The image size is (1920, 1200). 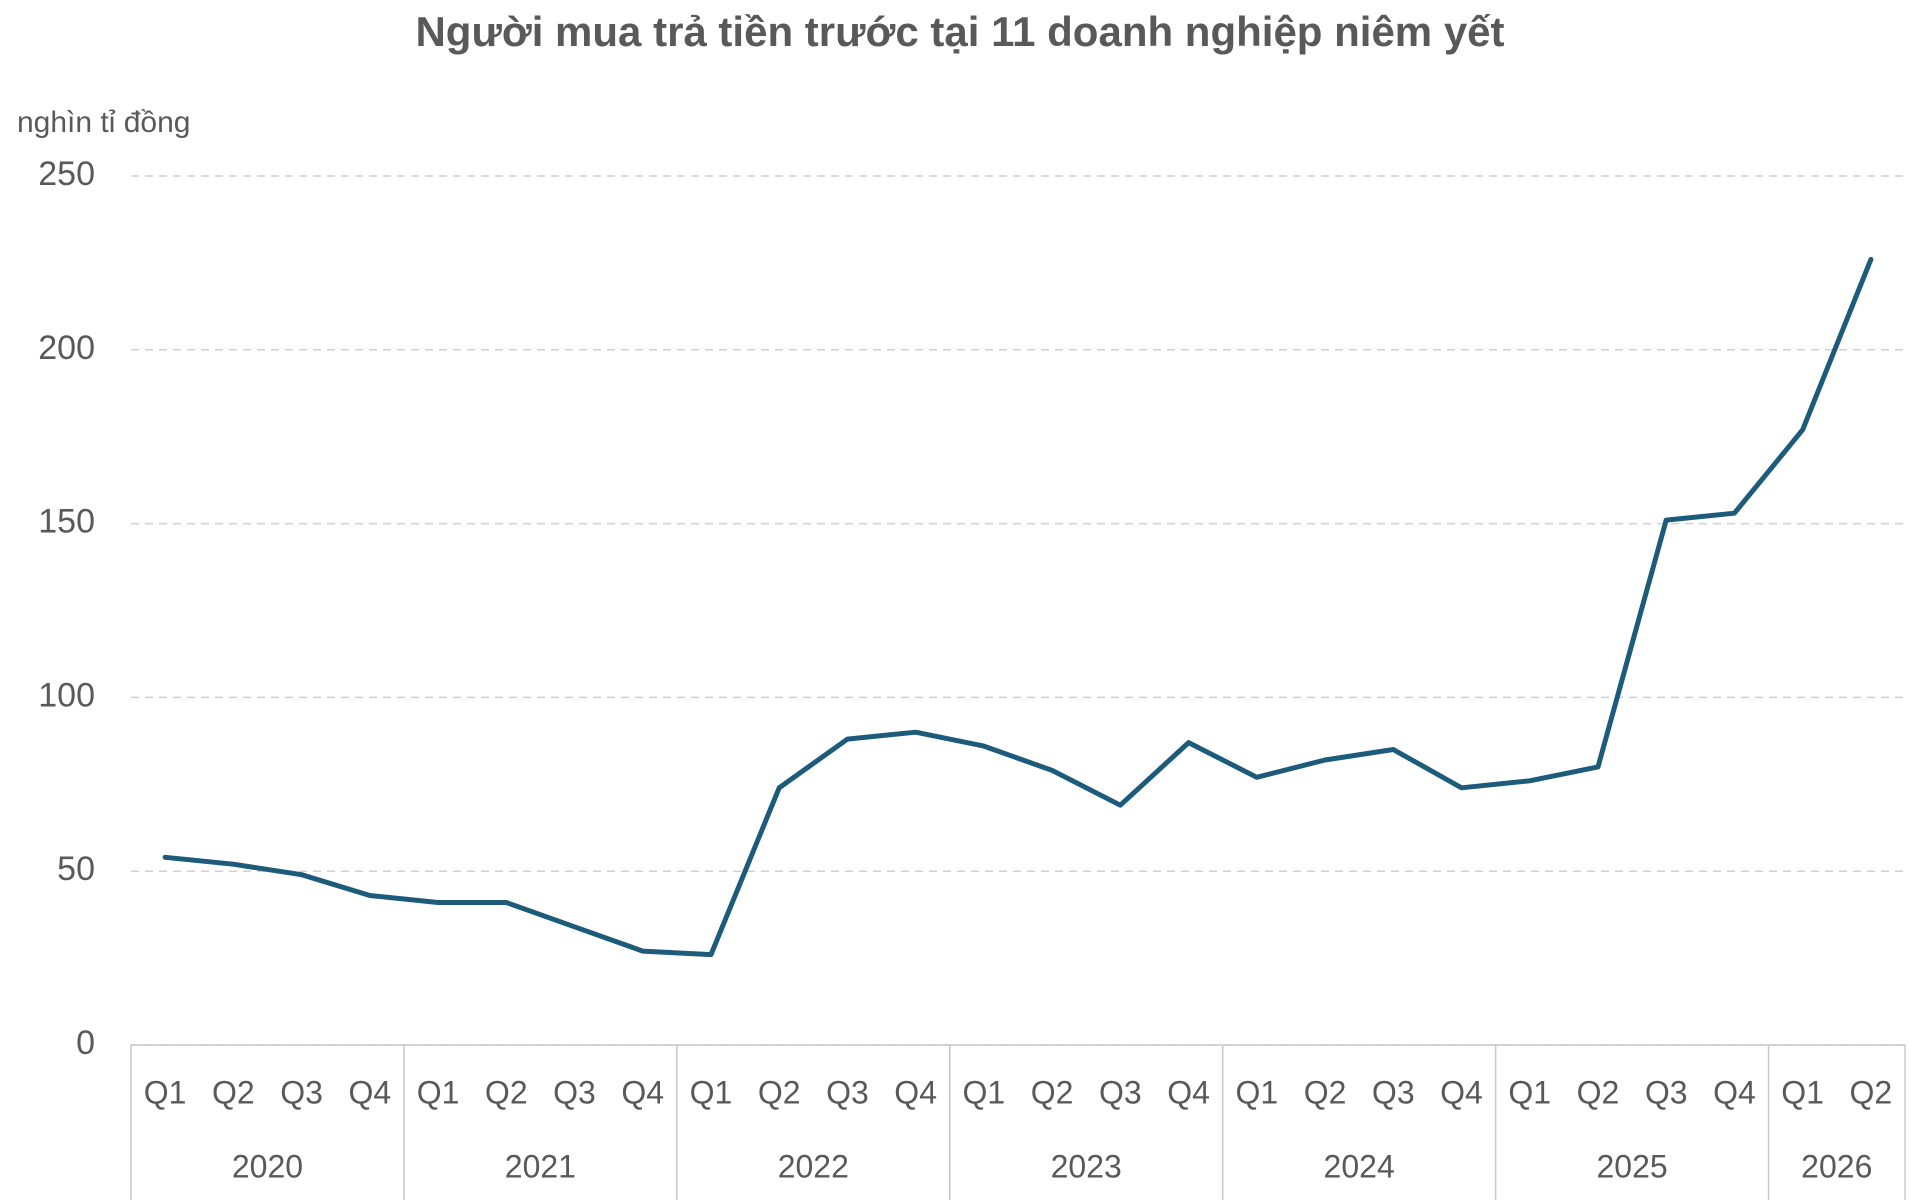 What do you see at coordinates (540, 1166) in the screenshot?
I see `x-group-label: 2021` at bounding box center [540, 1166].